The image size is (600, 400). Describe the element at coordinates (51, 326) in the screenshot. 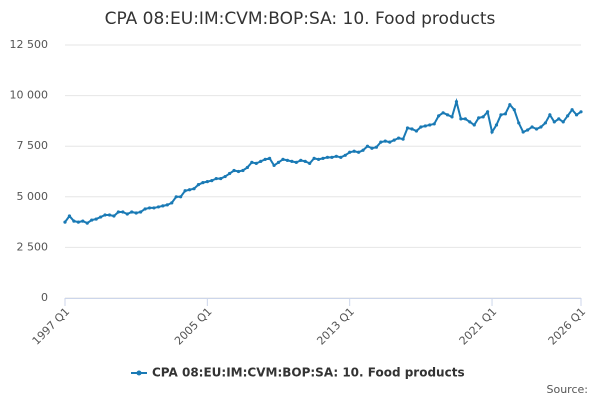

I see `x-tick-label: 1997 Q1` at that location.